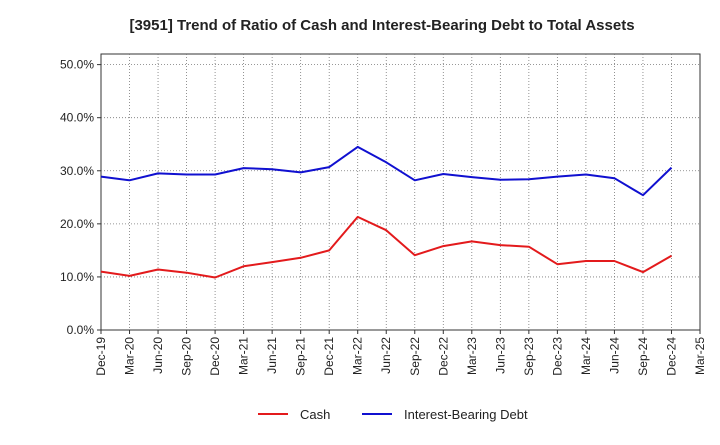 This screenshot has width=720, height=445. What do you see at coordinates (77, 65) in the screenshot?
I see `y-tick-label: 50.0%` at bounding box center [77, 65].